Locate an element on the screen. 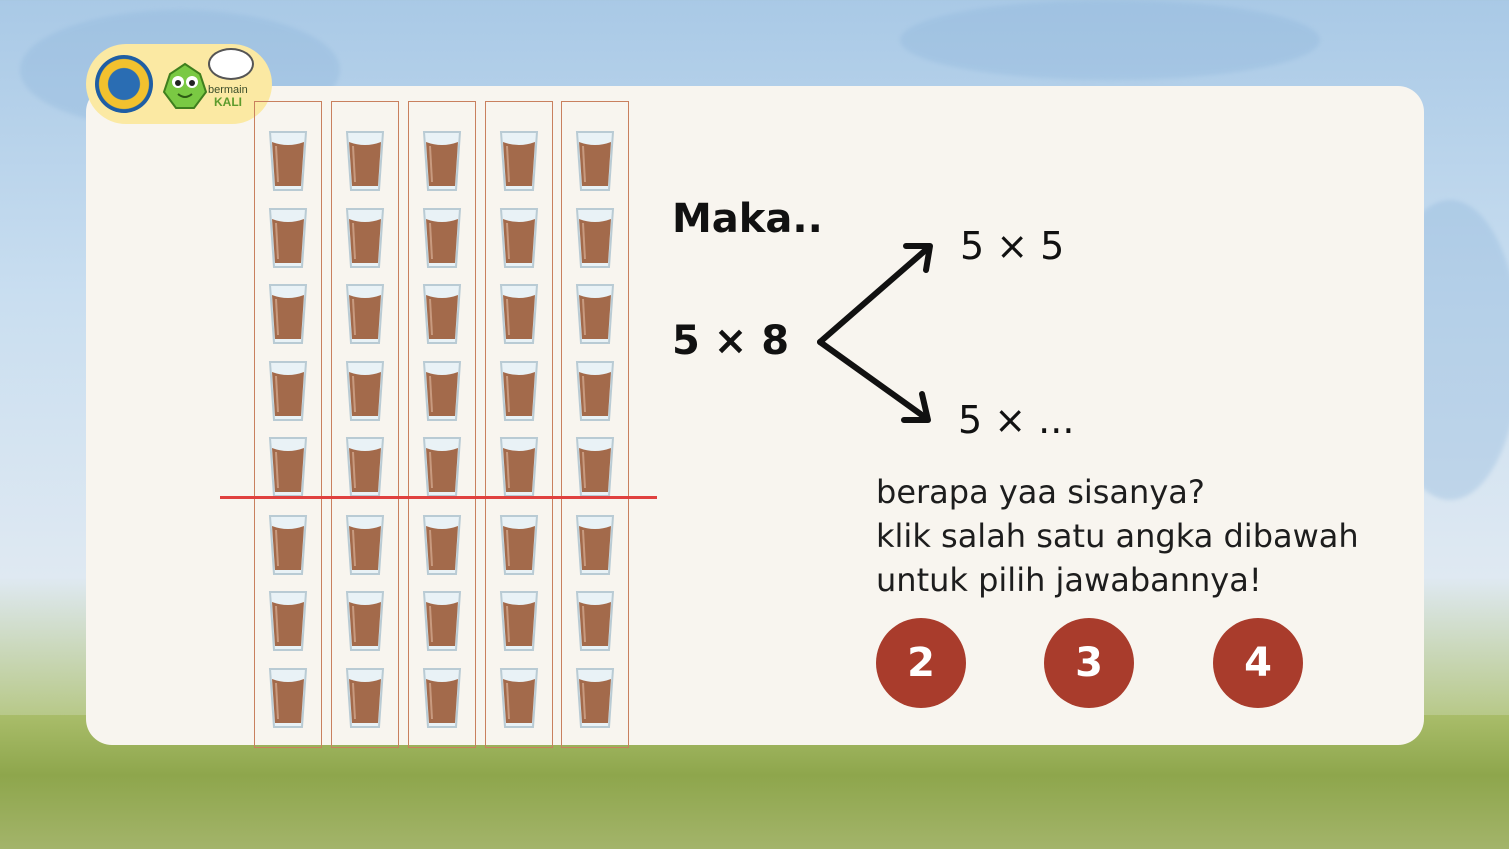  equation-top: 5 × 5 is located at coordinates (1012, 246).